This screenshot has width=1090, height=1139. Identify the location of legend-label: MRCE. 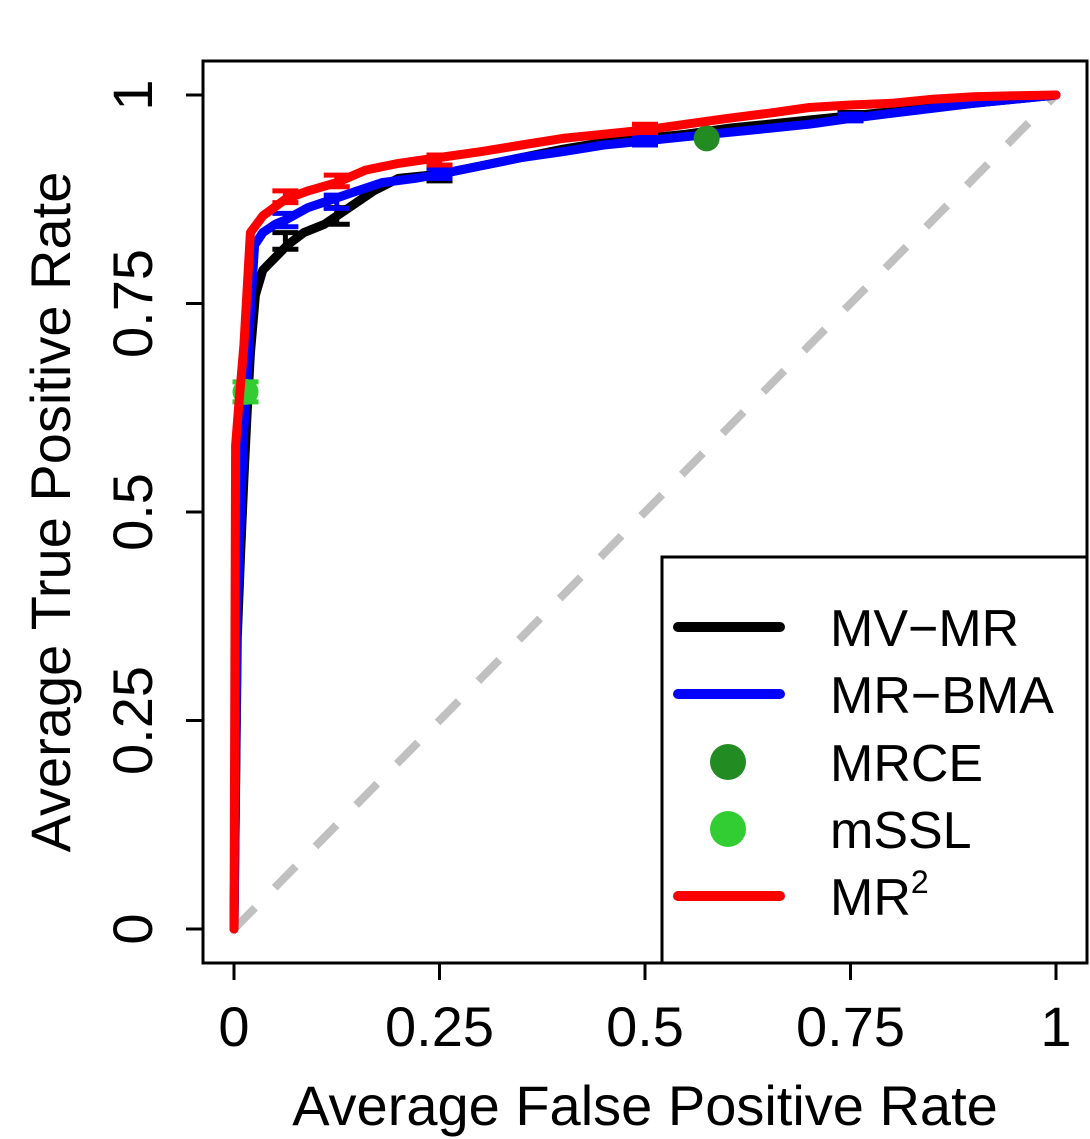
(906, 764).